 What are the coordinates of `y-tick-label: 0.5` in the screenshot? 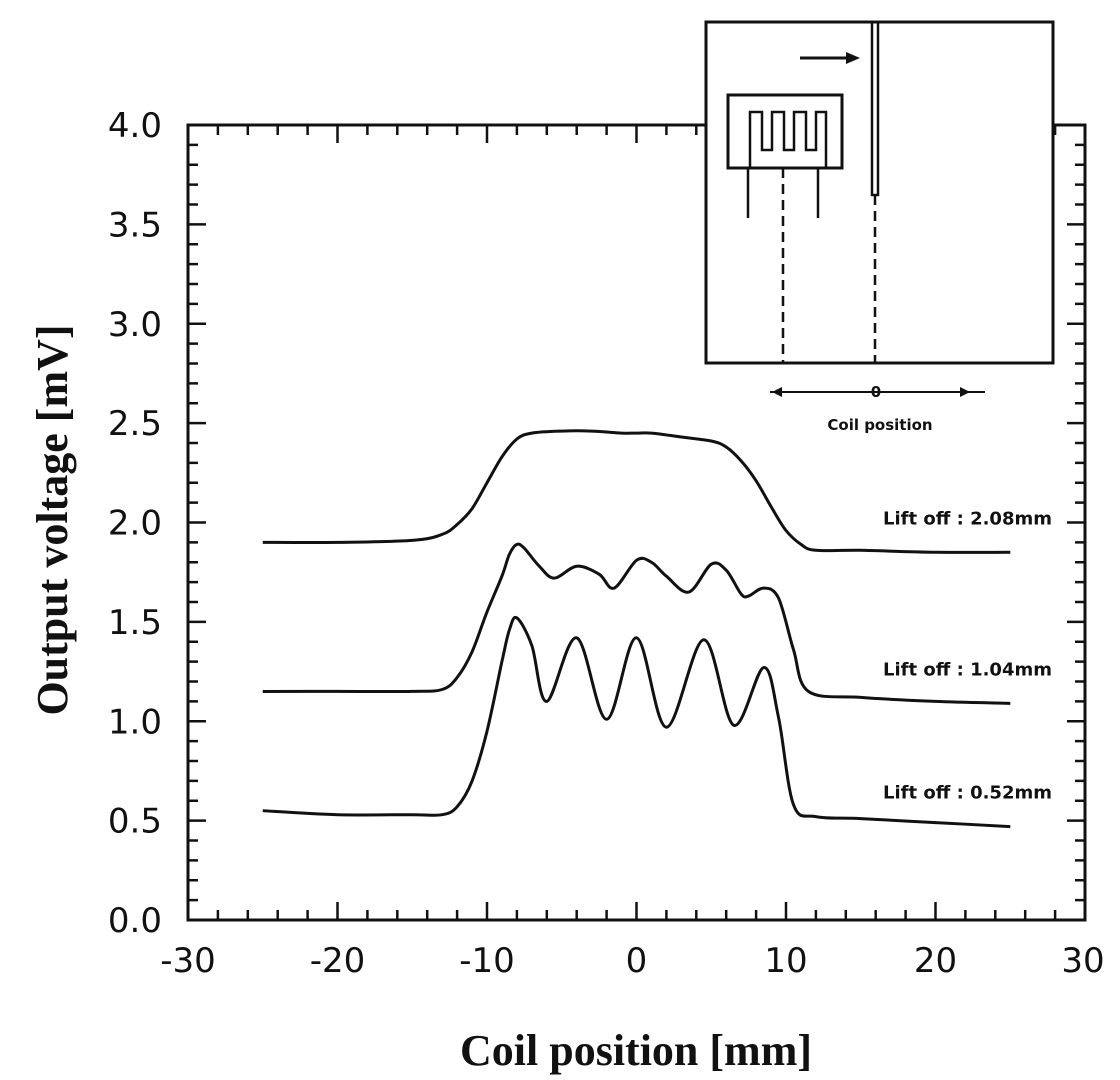 It's located at (135, 822).